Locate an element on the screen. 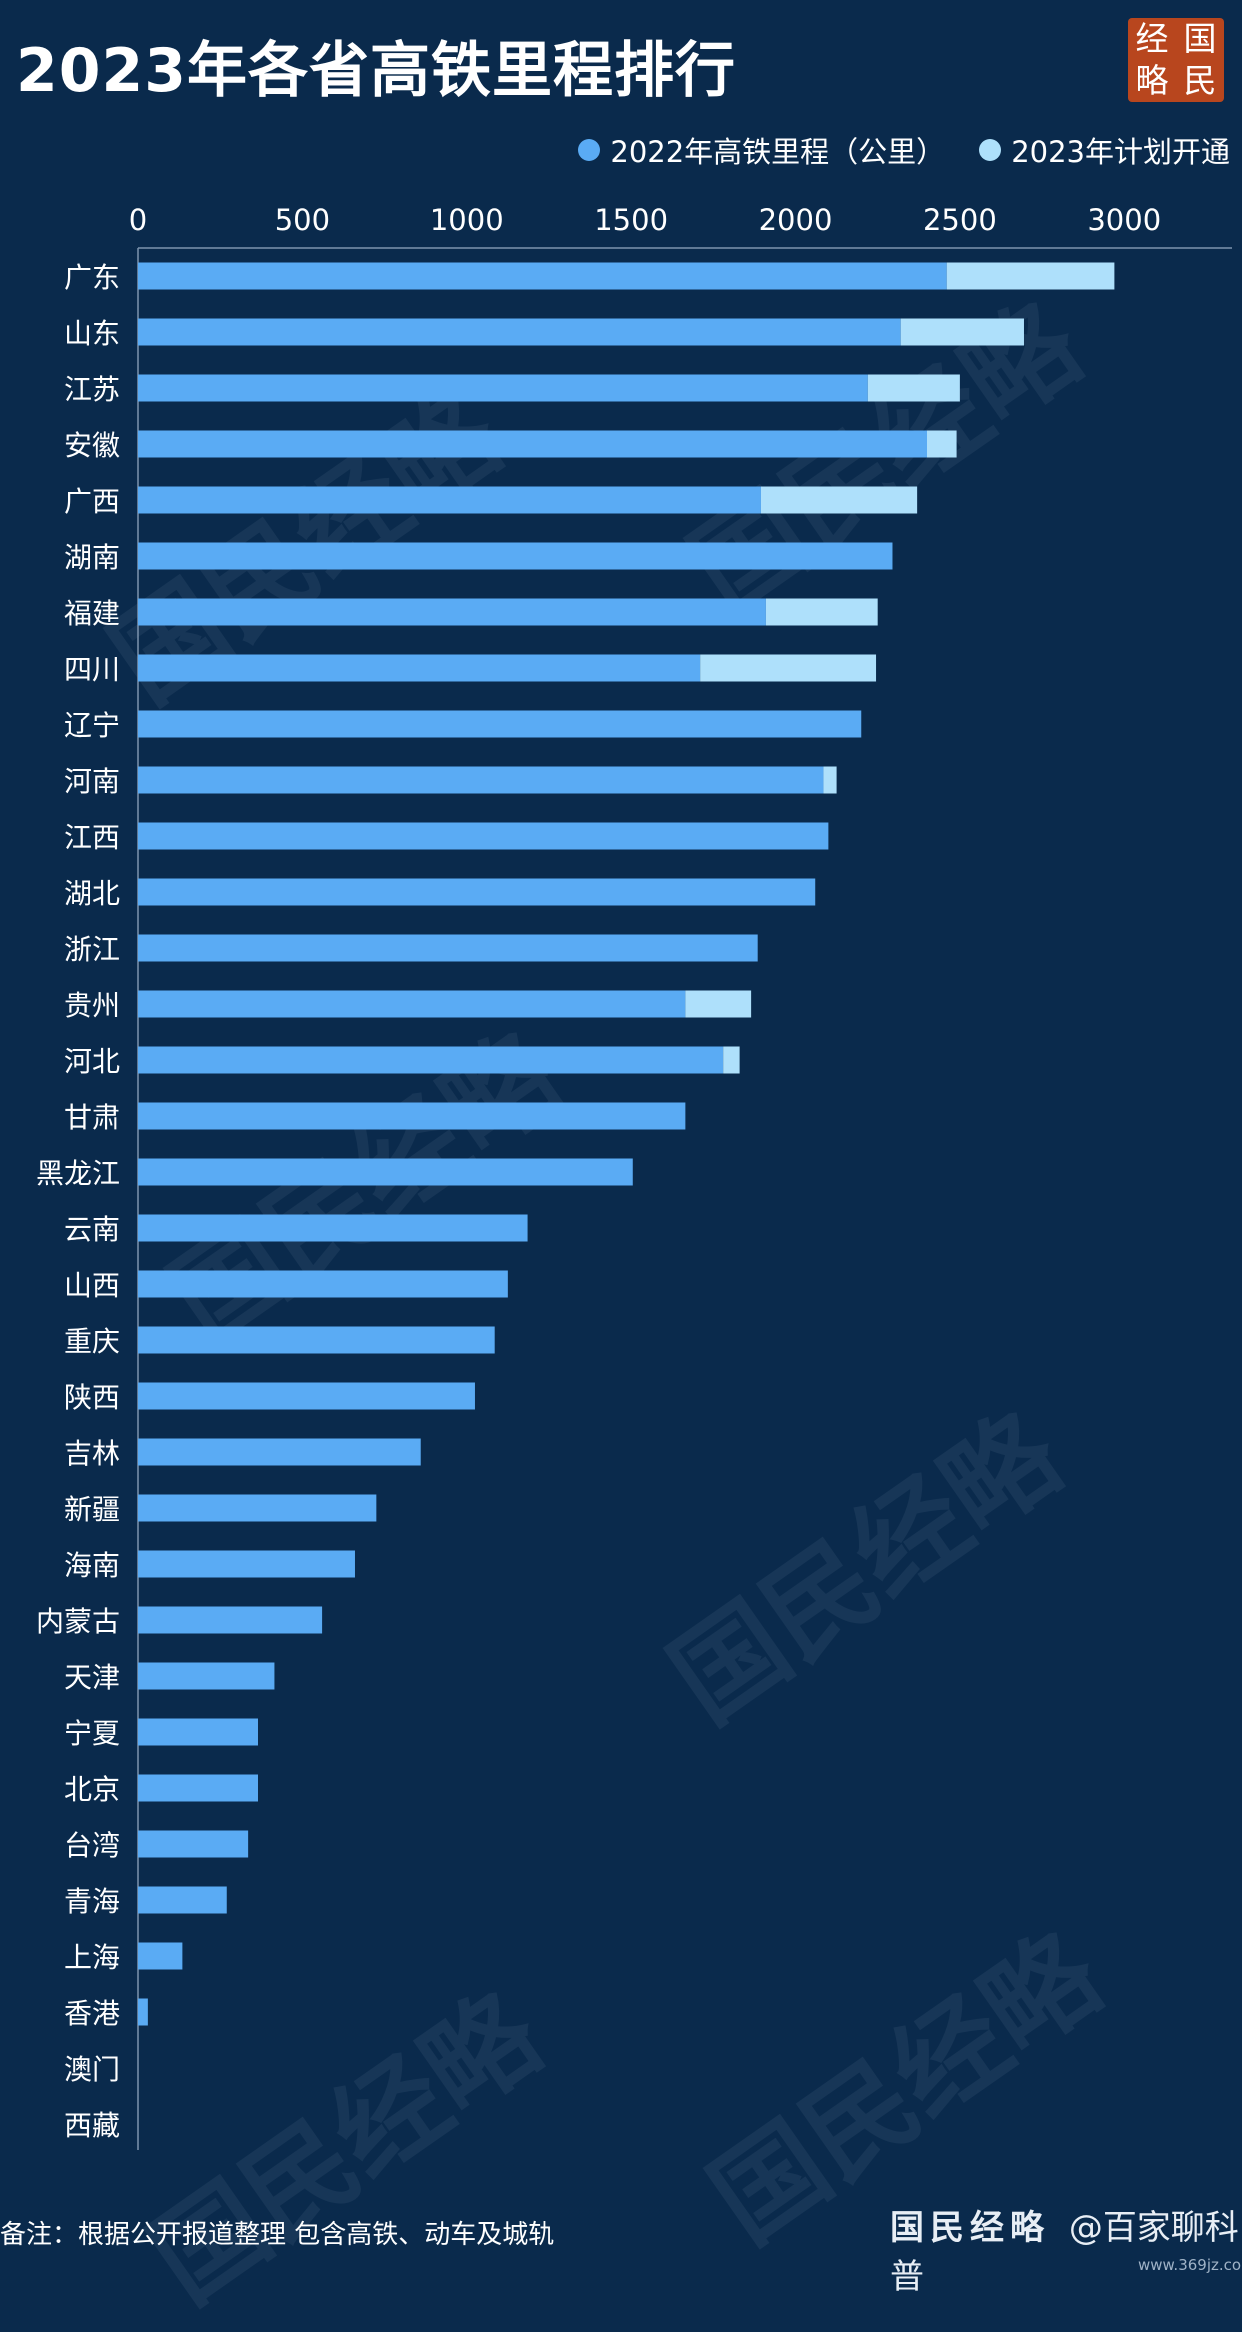 This screenshot has height=2332, width=1242. category-label: 海南 is located at coordinates (92, 1565).